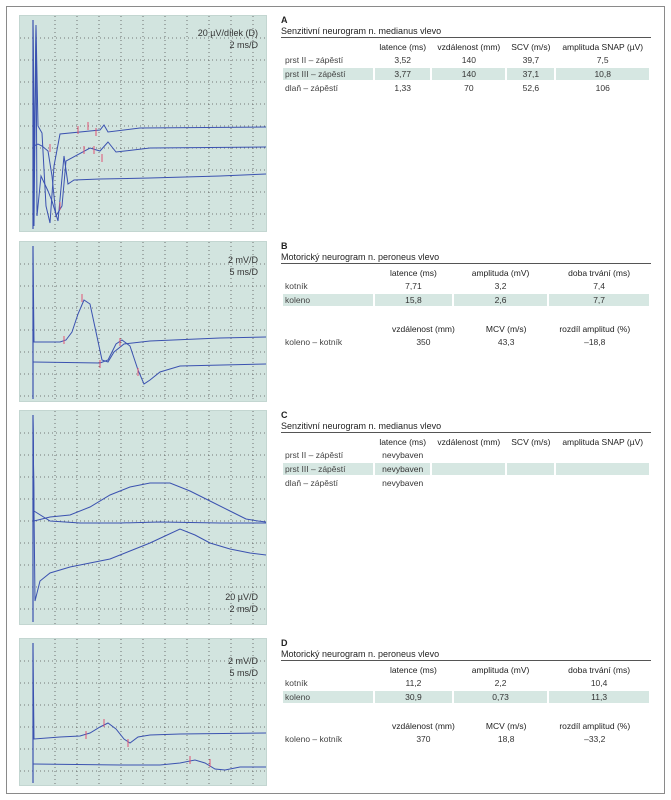  Describe the element at coordinates (599, 683) in the screenshot. I see `table-cell: 10,4` at that location.